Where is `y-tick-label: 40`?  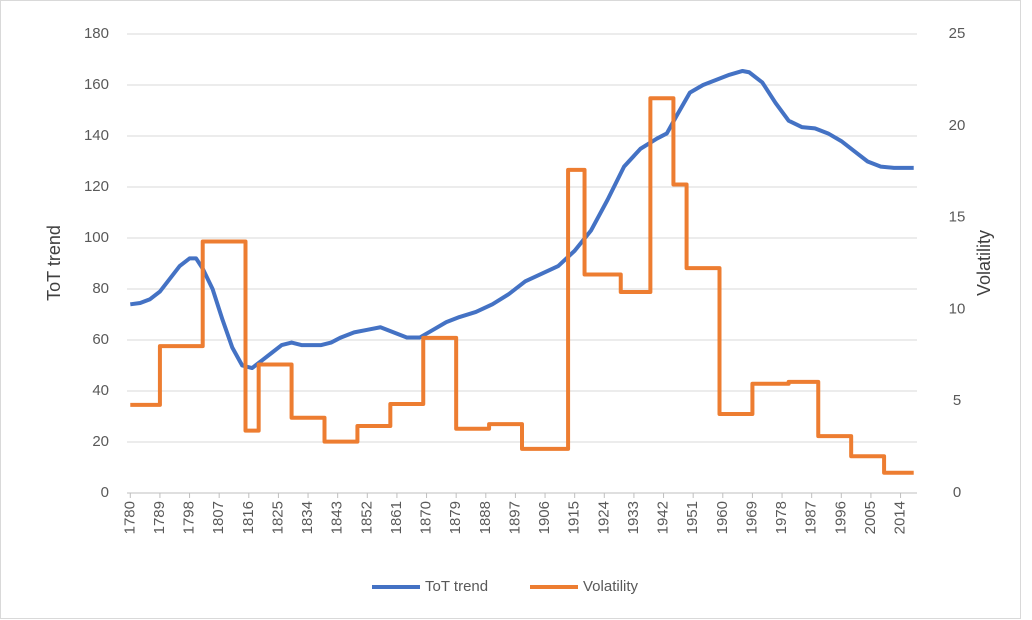 y-tick-label: 40 is located at coordinates (100, 390).